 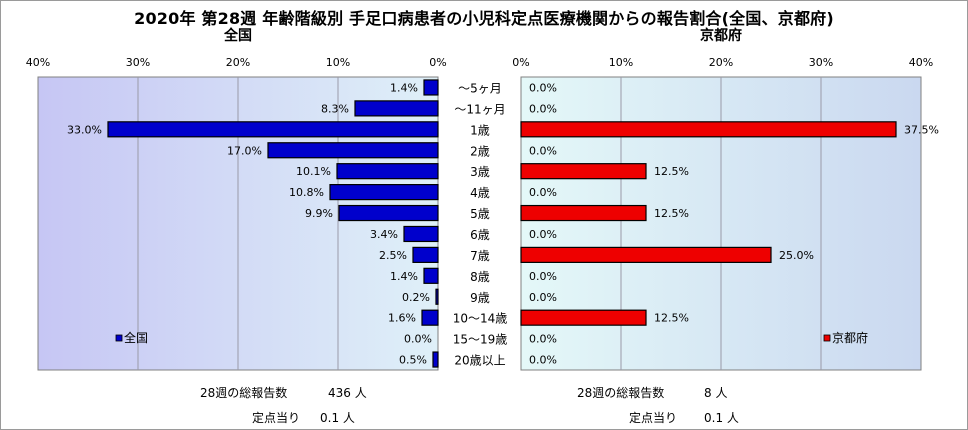 I want to click on kyoto-tick-label: 30%, so click(x=821, y=62).